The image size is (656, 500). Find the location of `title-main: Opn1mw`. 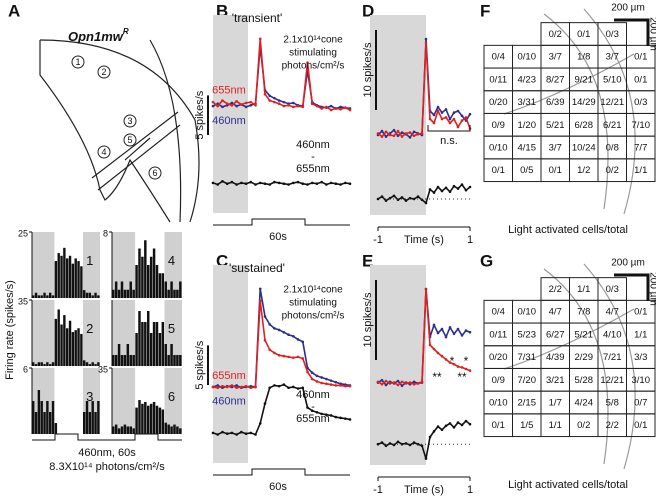

title-main: Opn1mw is located at coordinates (96, 36).